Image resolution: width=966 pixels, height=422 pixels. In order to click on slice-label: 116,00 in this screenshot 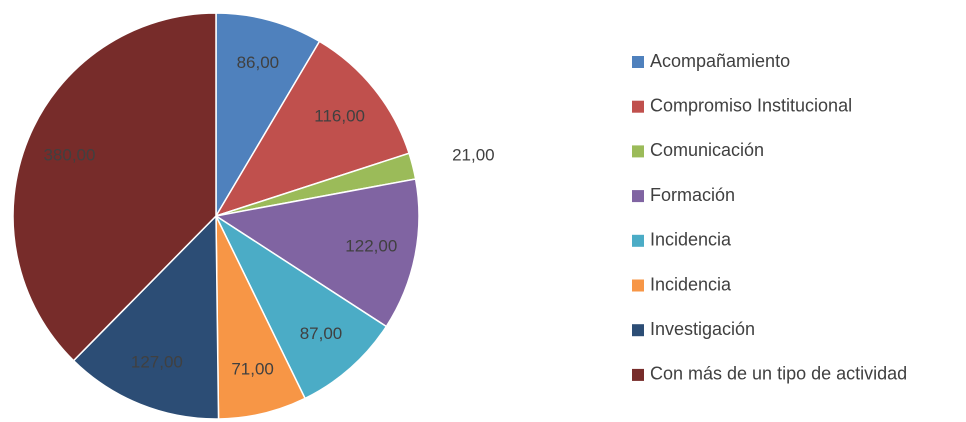, I will do `click(339, 116)`.